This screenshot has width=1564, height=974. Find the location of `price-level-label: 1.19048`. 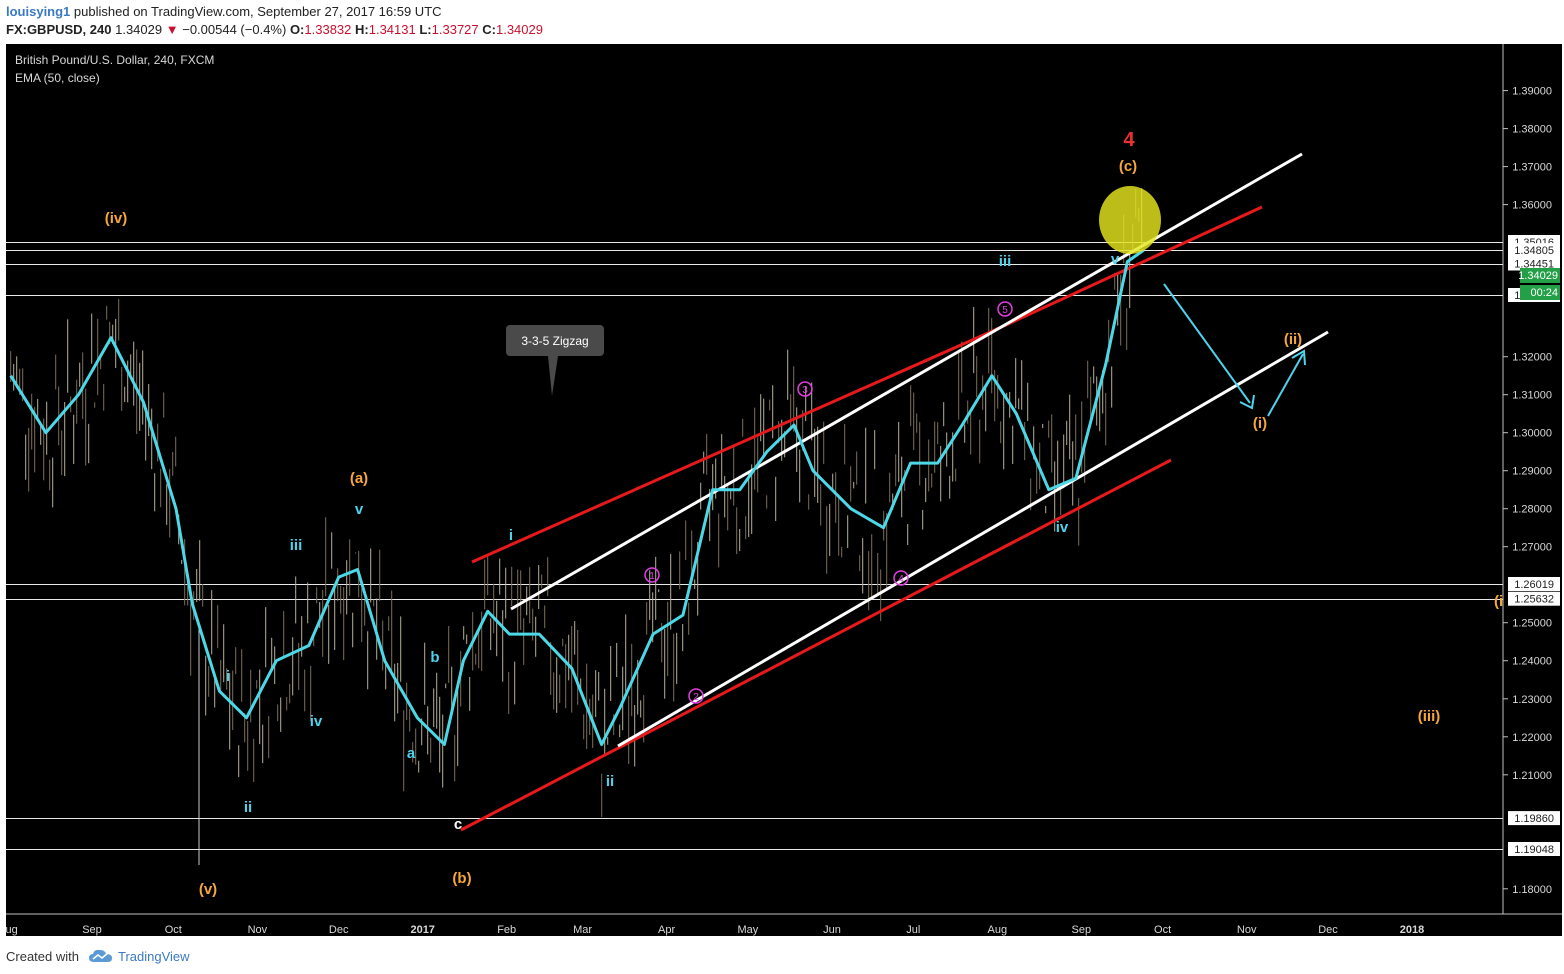

price-level-label: 1.19048 is located at coordinates (1534, 850).